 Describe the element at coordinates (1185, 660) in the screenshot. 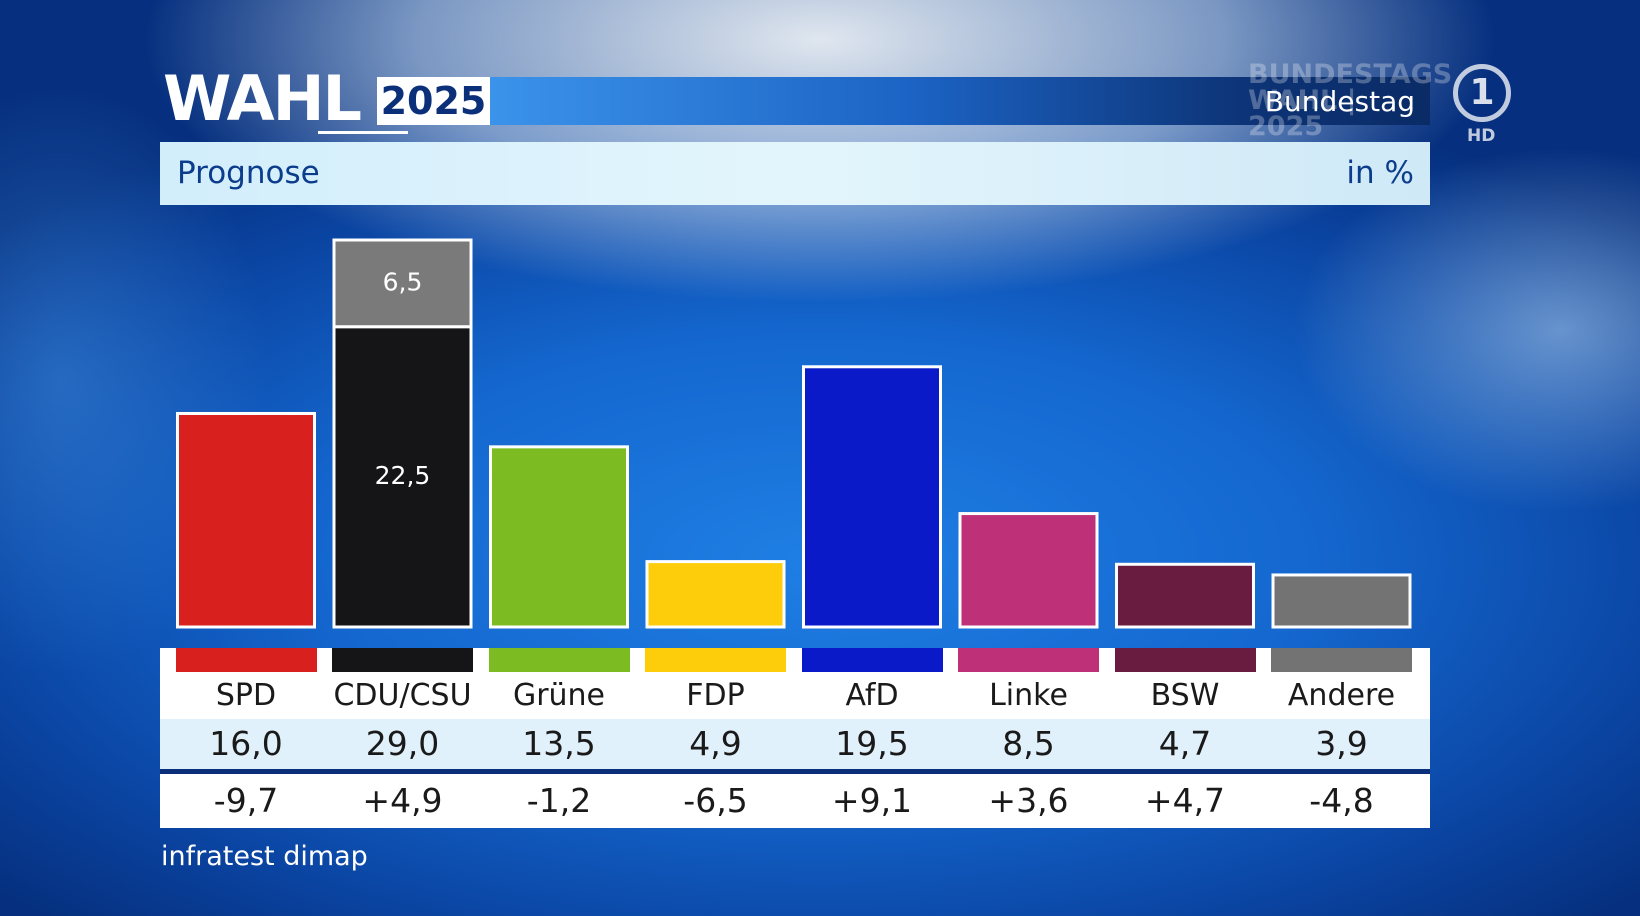

I see `party-color-swatch-bsw` at that location.